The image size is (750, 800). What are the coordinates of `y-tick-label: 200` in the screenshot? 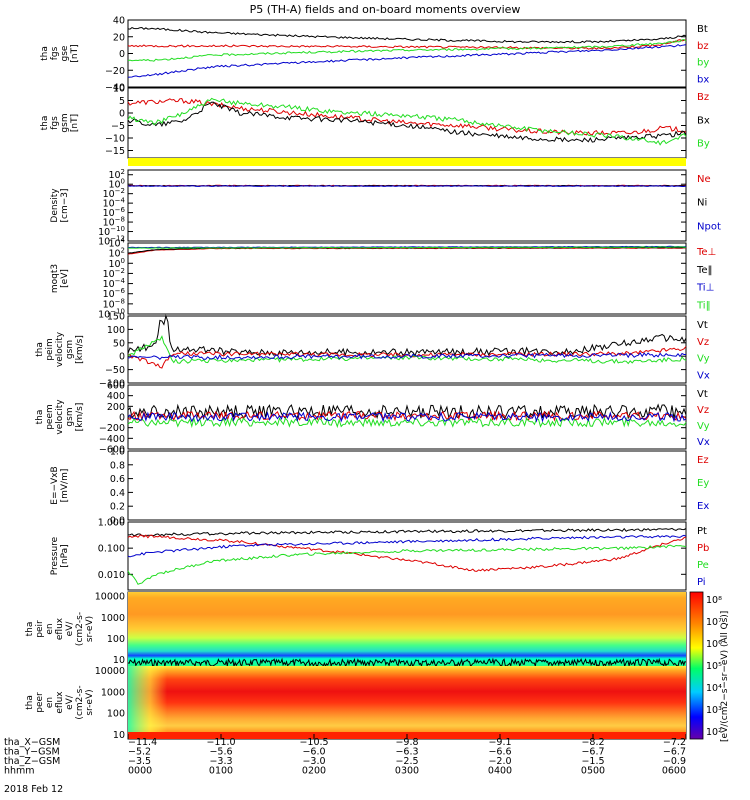 It's located at (116, 407).